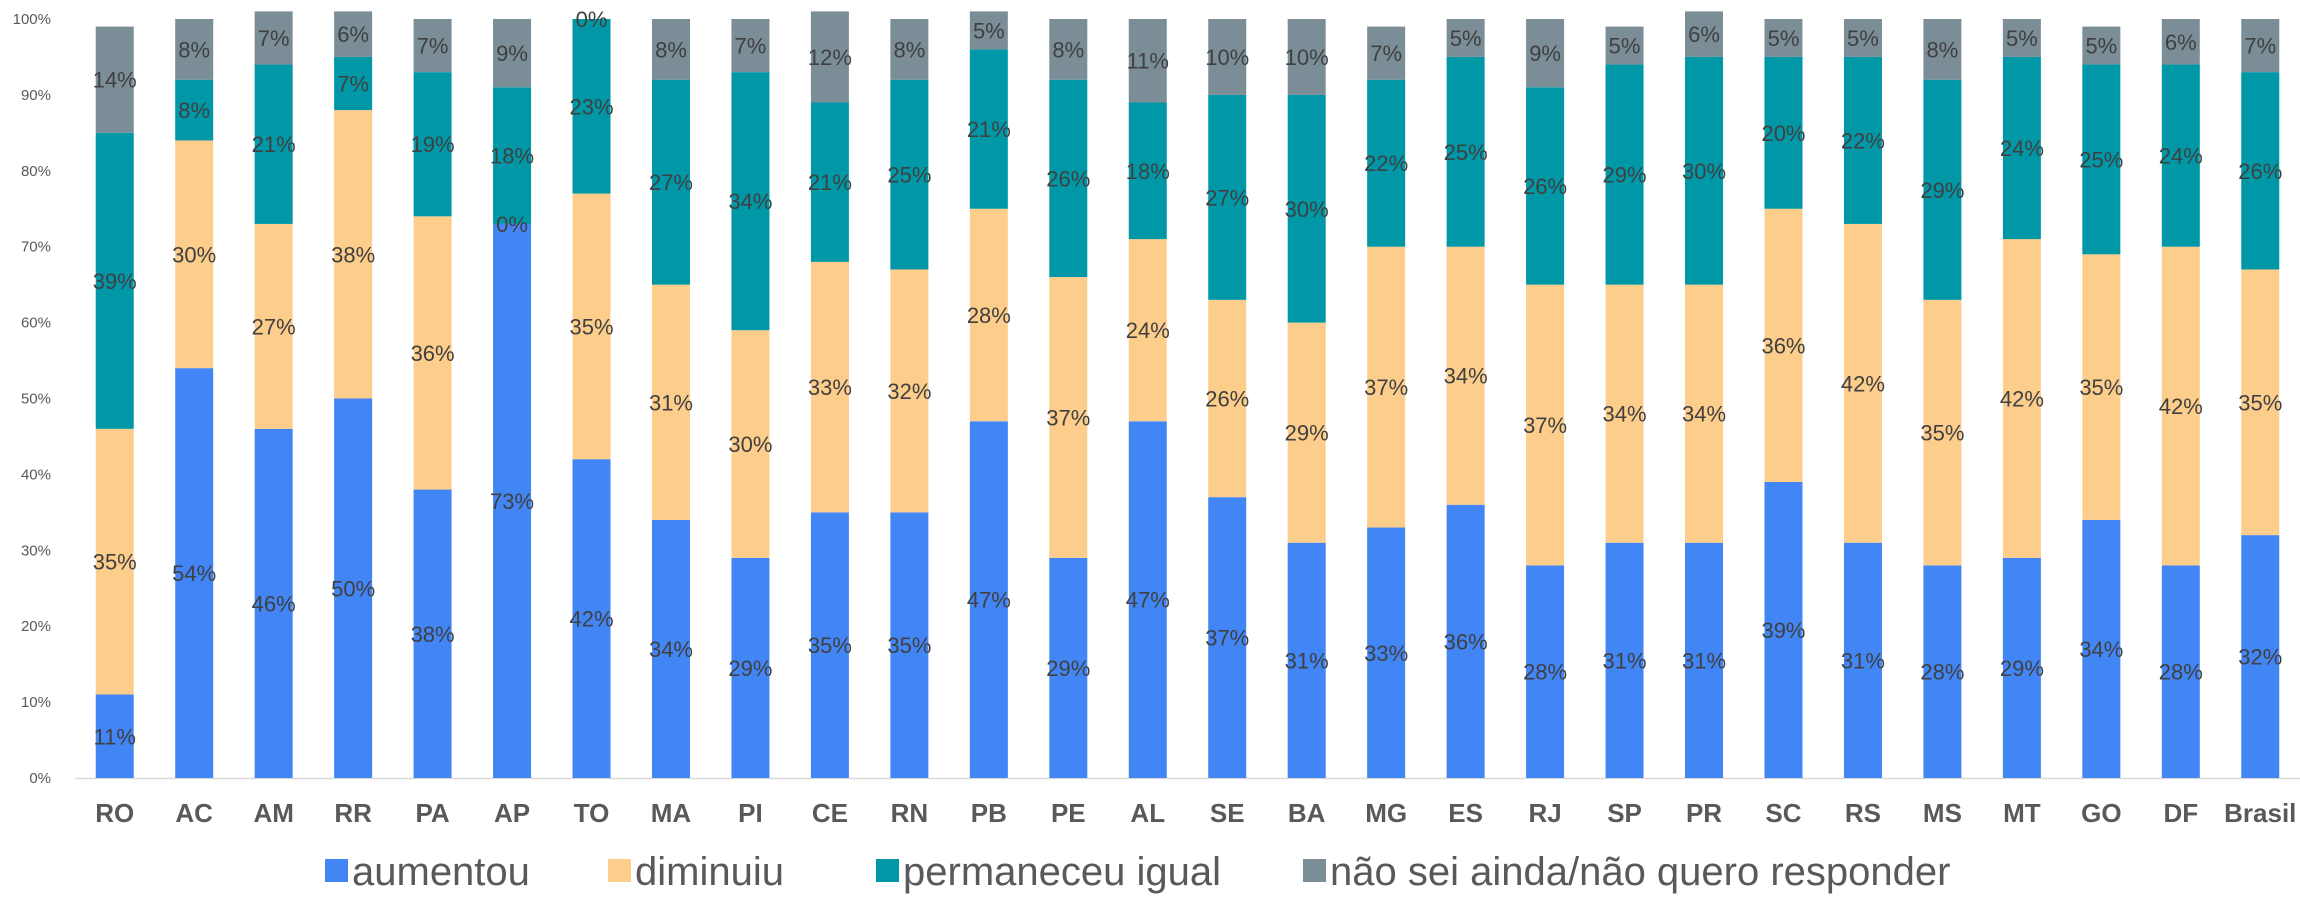 This screenshot has height=897, width=2300. What do you see at coordinates (1062, 872) in the screenshot?
I see `legend-label: permaneceu igual` at bounding box center [1062, 872].